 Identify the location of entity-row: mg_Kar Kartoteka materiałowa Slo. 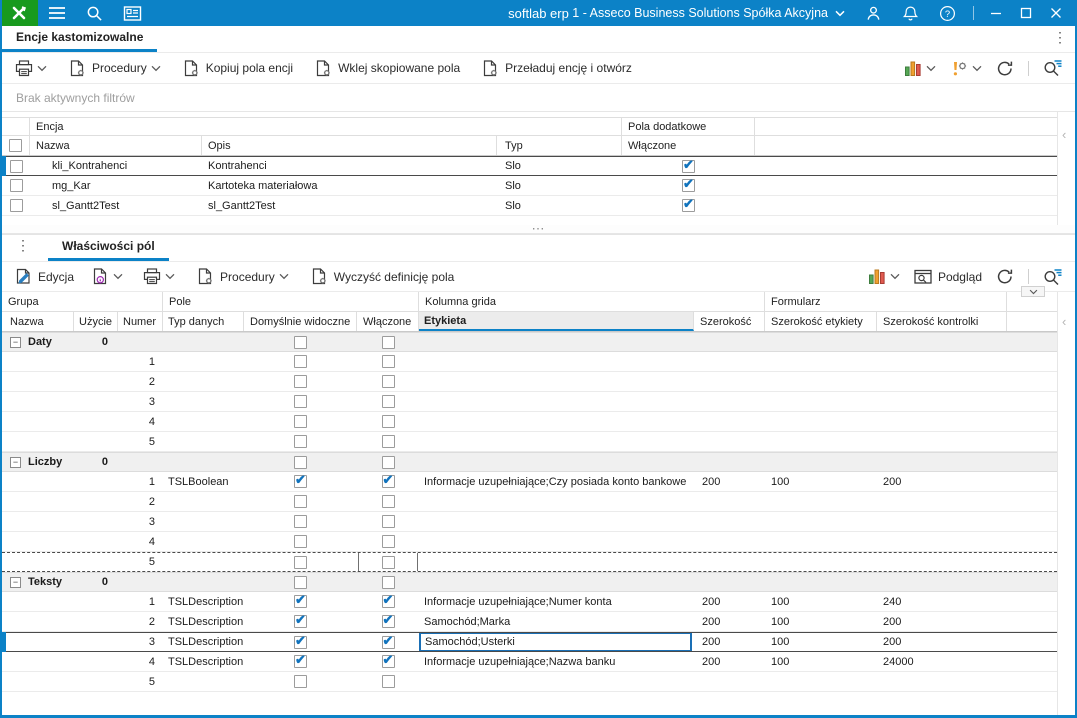
(529, 186).